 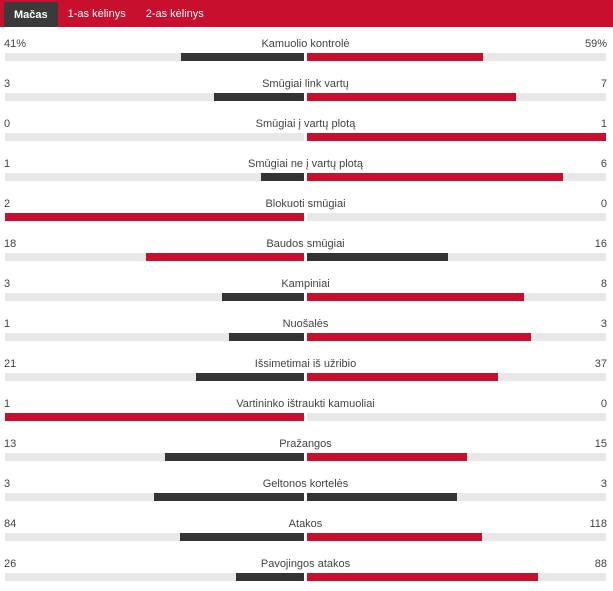 I want to click on stat-row: 3 Smūgiai link vartų 7, so click(x=306, y=91).